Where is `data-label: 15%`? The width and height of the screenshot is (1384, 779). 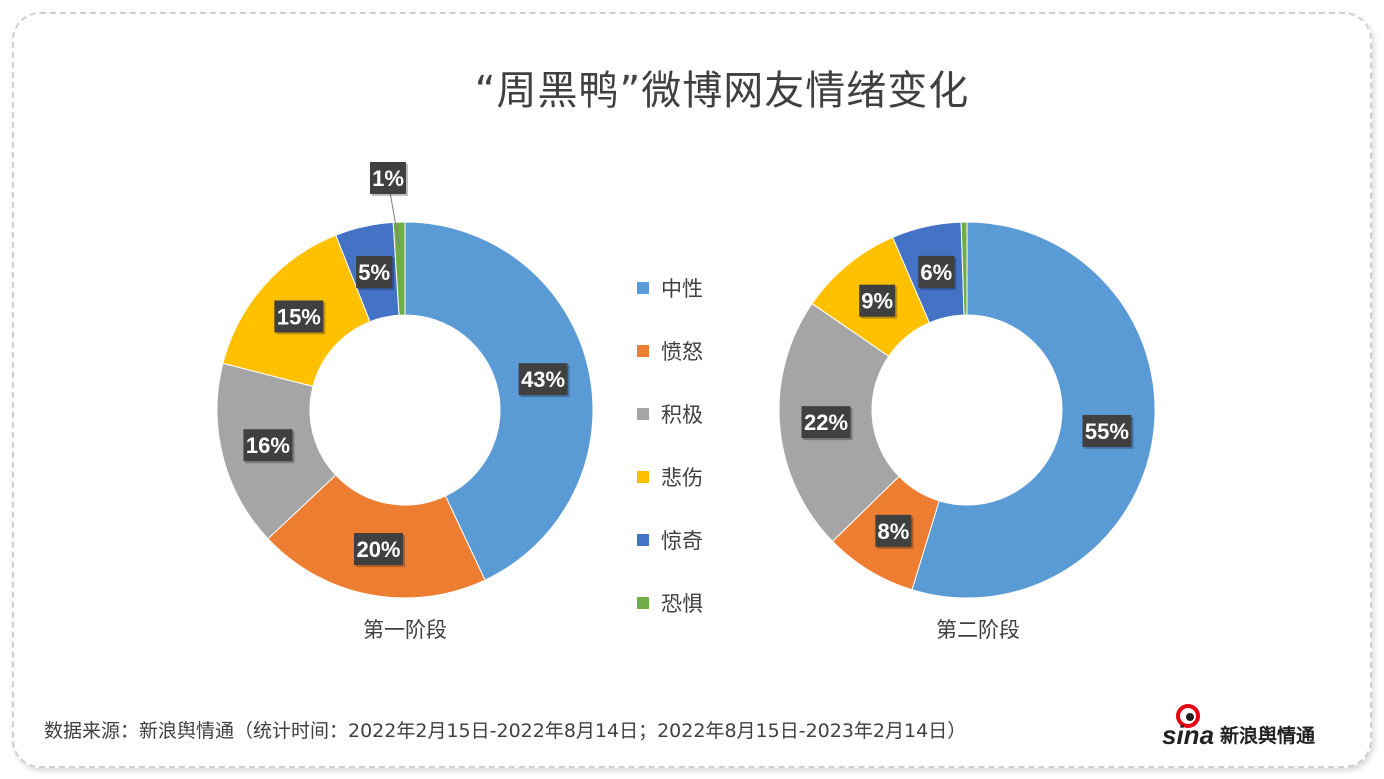 data-label: 15% is located at coordinates (299, 316).